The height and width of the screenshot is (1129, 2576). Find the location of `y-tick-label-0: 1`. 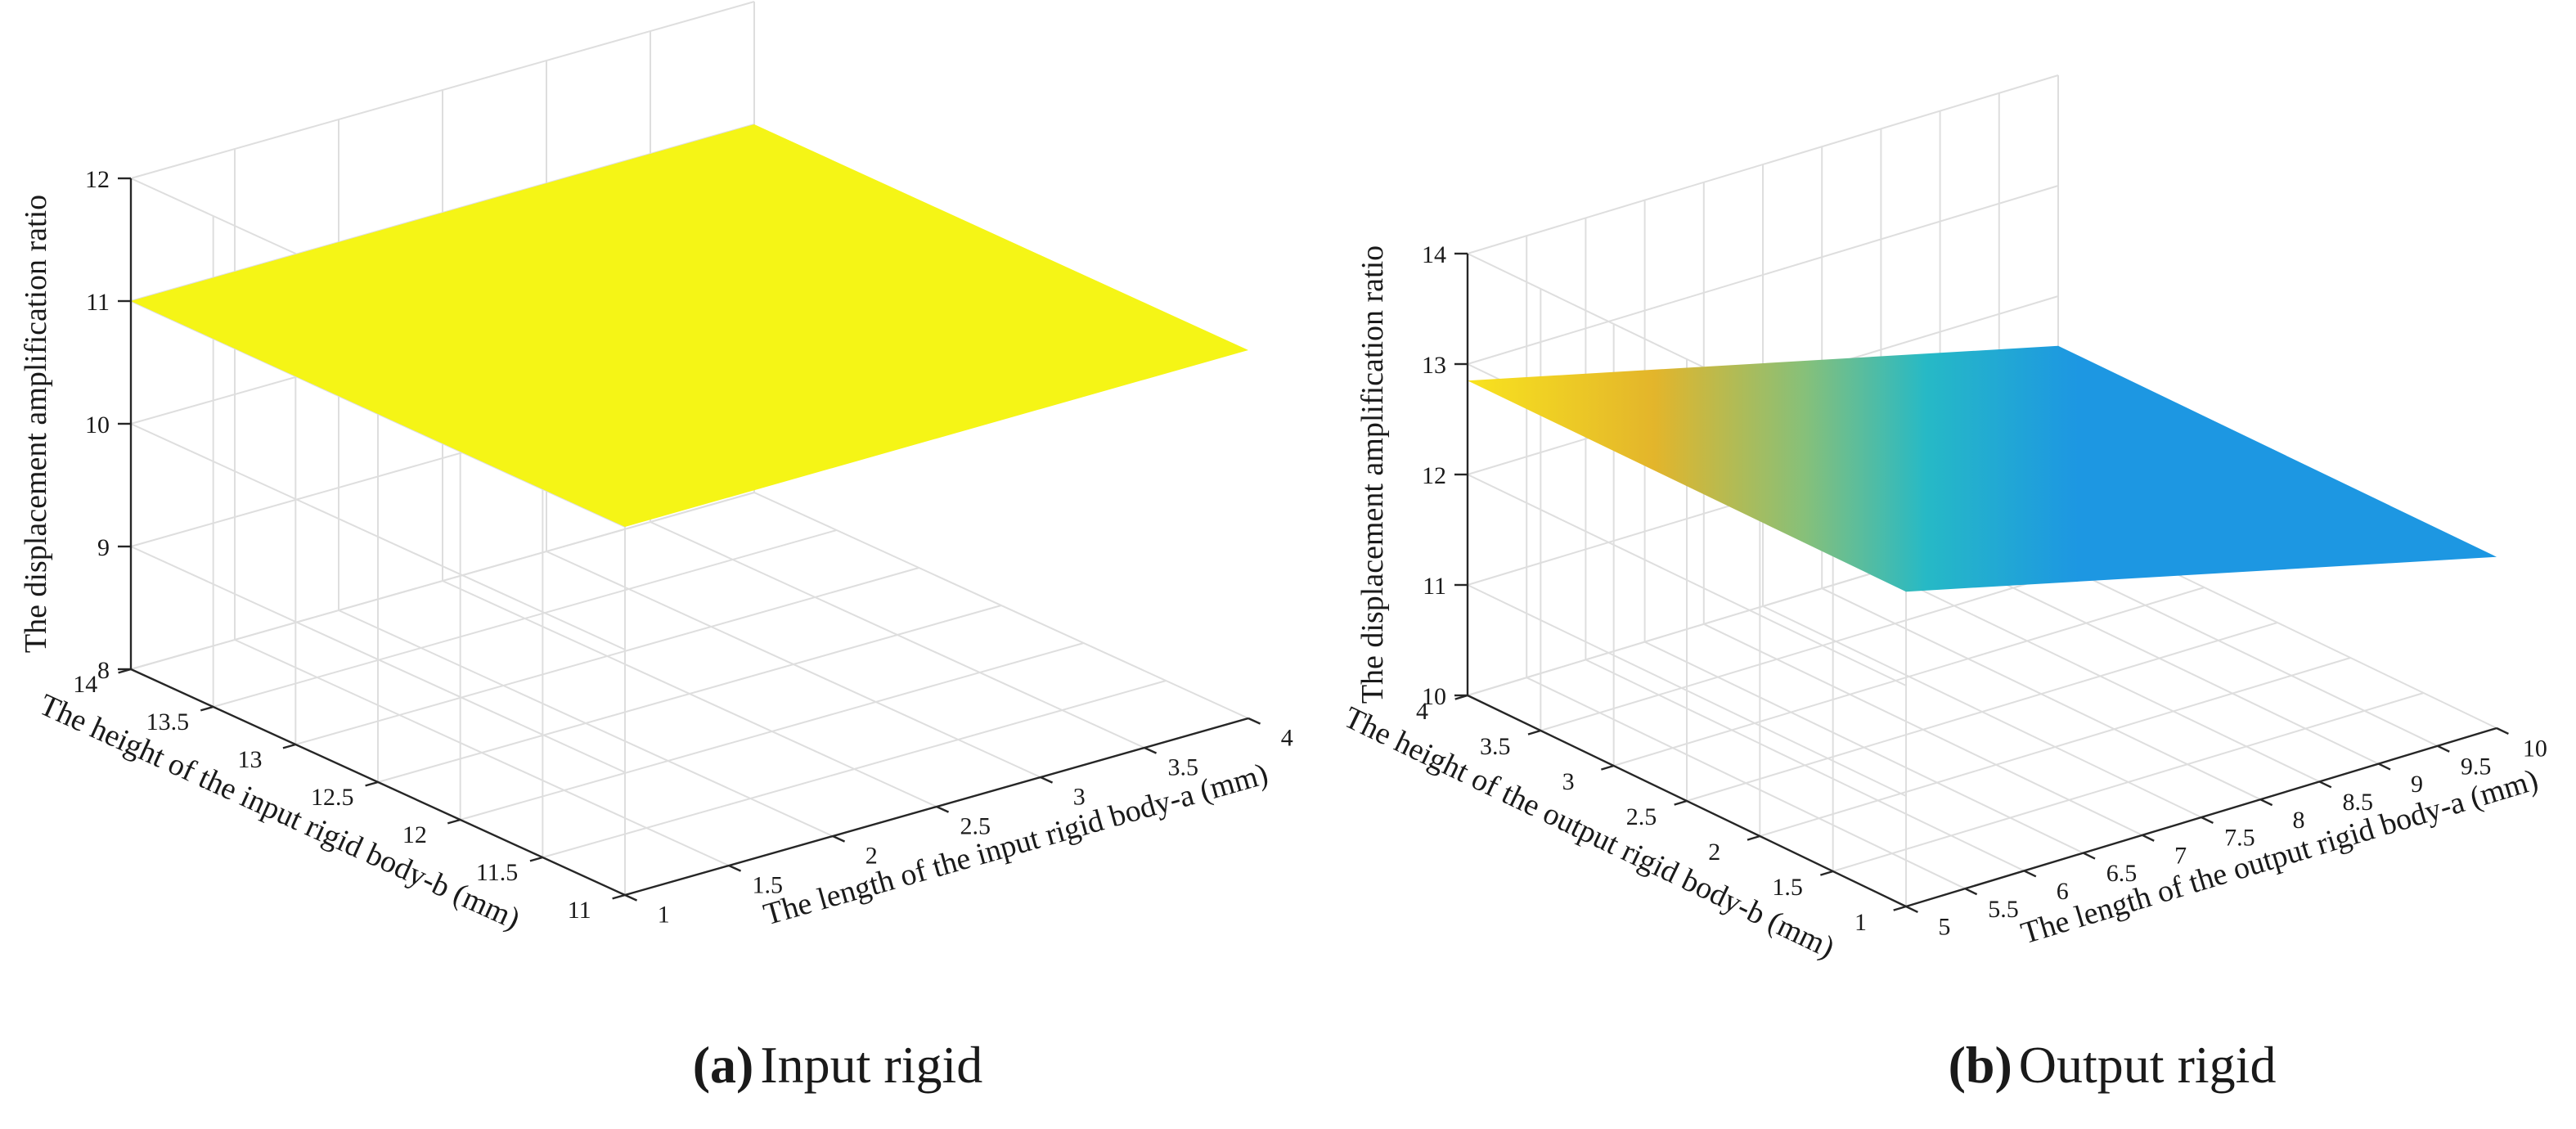

y-tick-label-0: 1 is located at coordinates (1861, 922).